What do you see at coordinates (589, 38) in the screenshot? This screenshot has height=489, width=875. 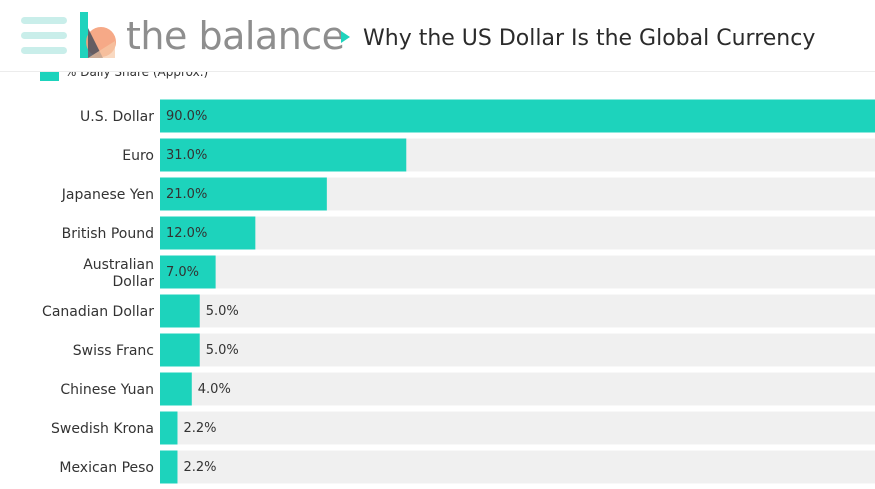 I see `page-title: Why the US Dollar Is the Global Currency` at bounding box center [589, 38].